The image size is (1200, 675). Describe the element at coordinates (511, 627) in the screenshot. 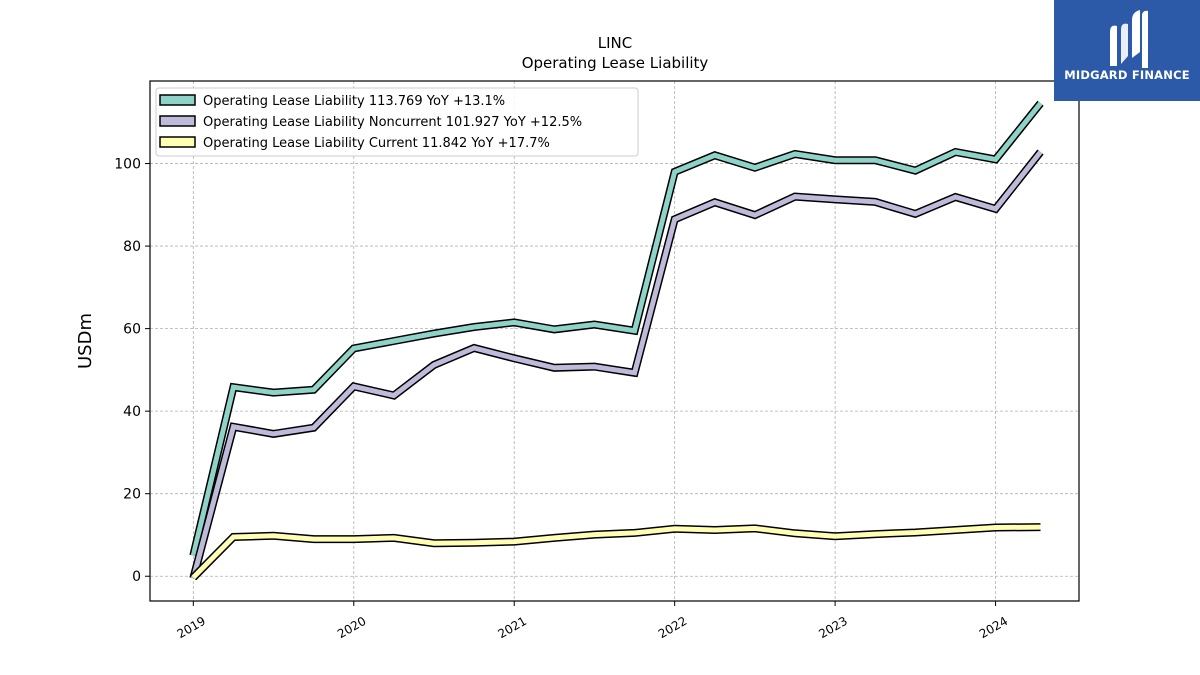

I see `x-tick-label: 2021` at that location.